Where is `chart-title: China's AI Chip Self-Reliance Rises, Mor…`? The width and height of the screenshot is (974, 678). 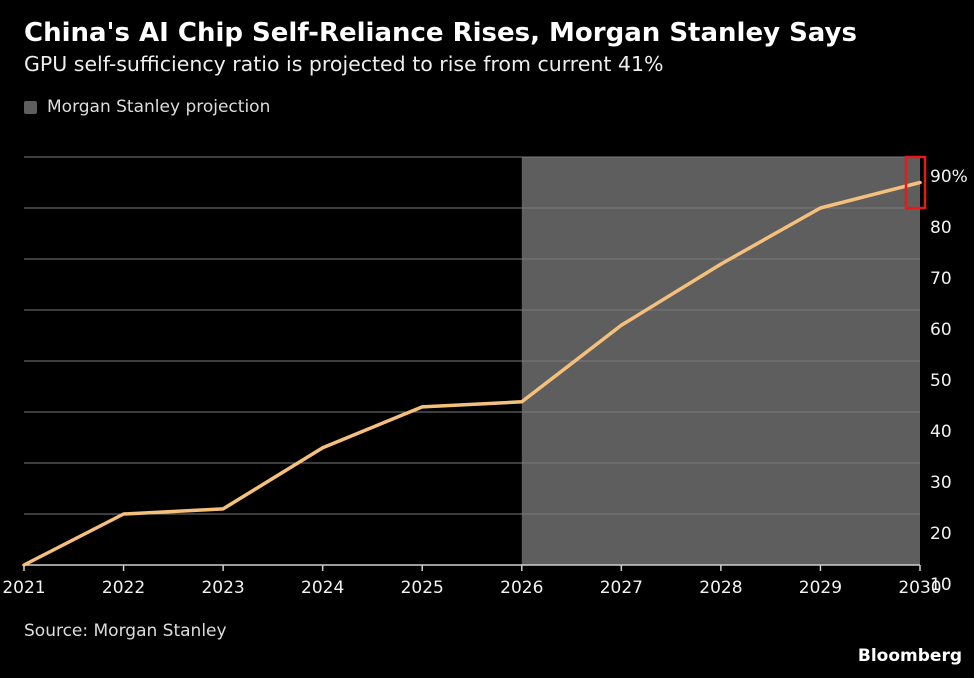
chart-title: China's AI Chip Self-Reliance Rises, Mor… is located at coordinates (440, 33).